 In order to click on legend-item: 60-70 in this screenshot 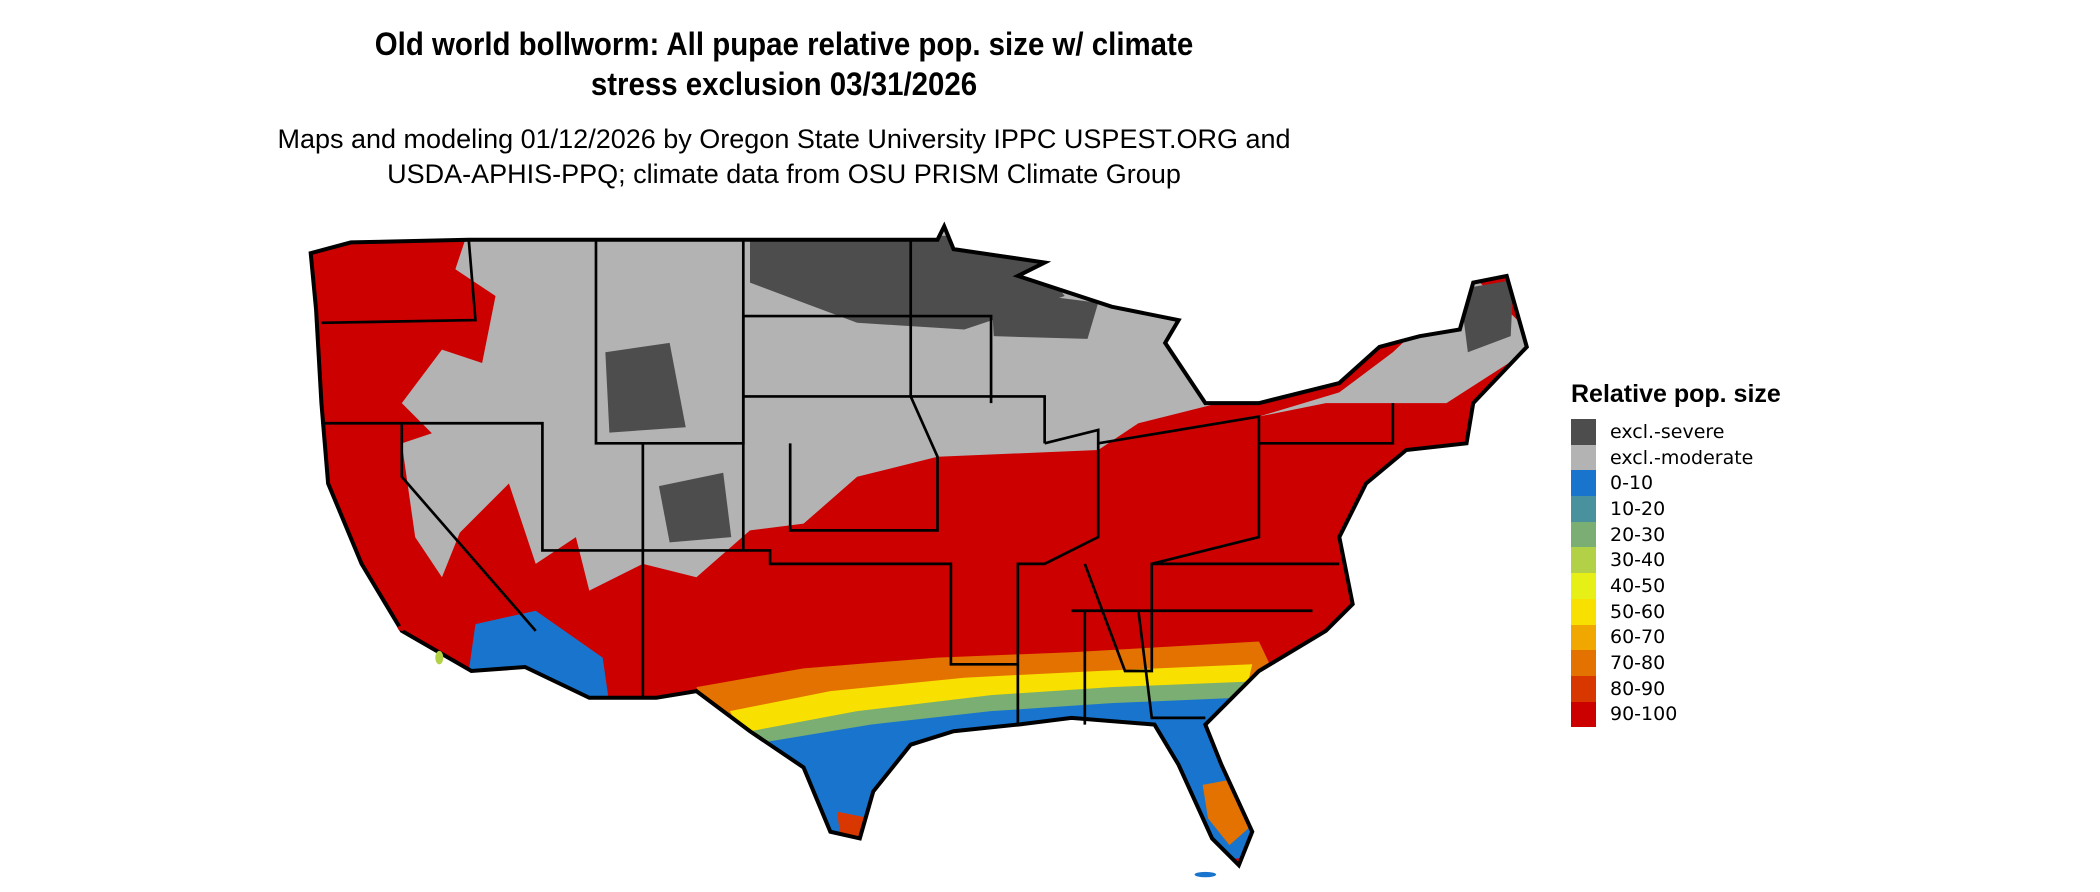, I will do `click(1676, 637)`.